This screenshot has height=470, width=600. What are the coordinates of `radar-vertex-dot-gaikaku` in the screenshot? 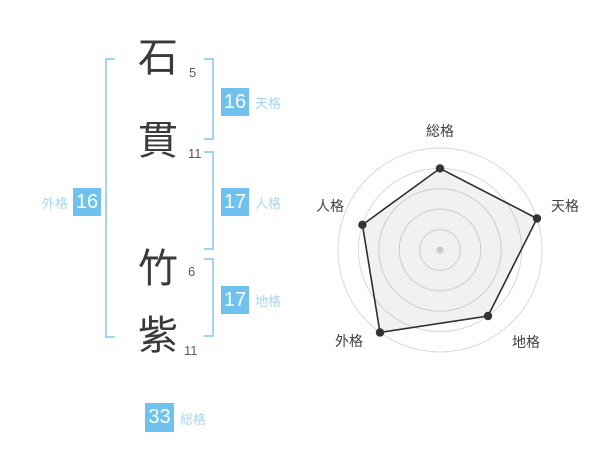 It's located at (380, 332).